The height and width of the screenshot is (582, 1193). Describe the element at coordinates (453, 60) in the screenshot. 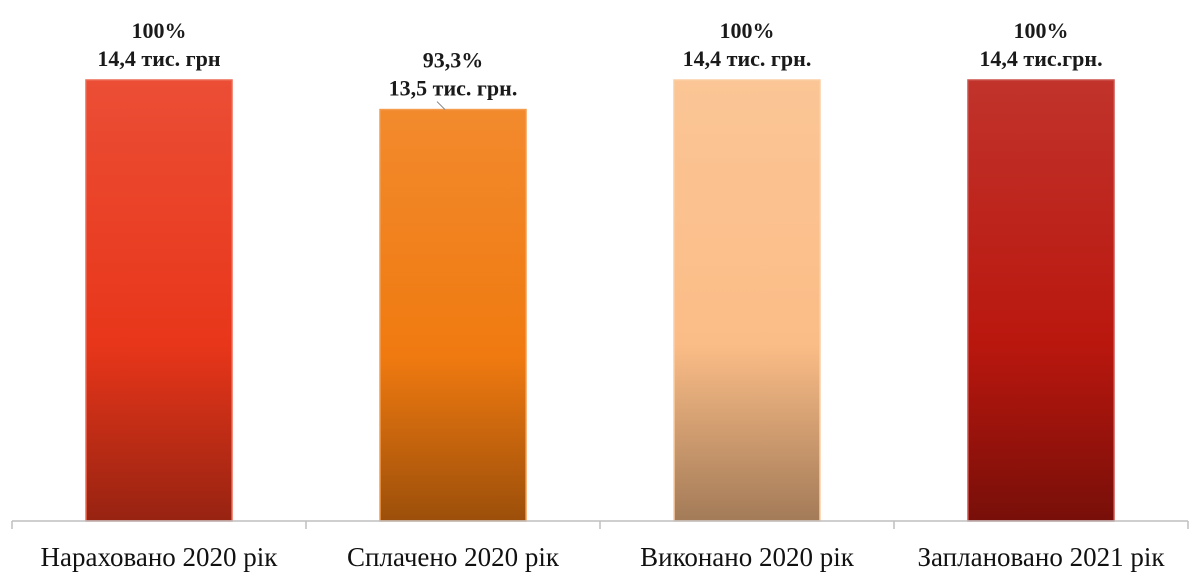

I see `data-label-percent: 93,3%` at that location.